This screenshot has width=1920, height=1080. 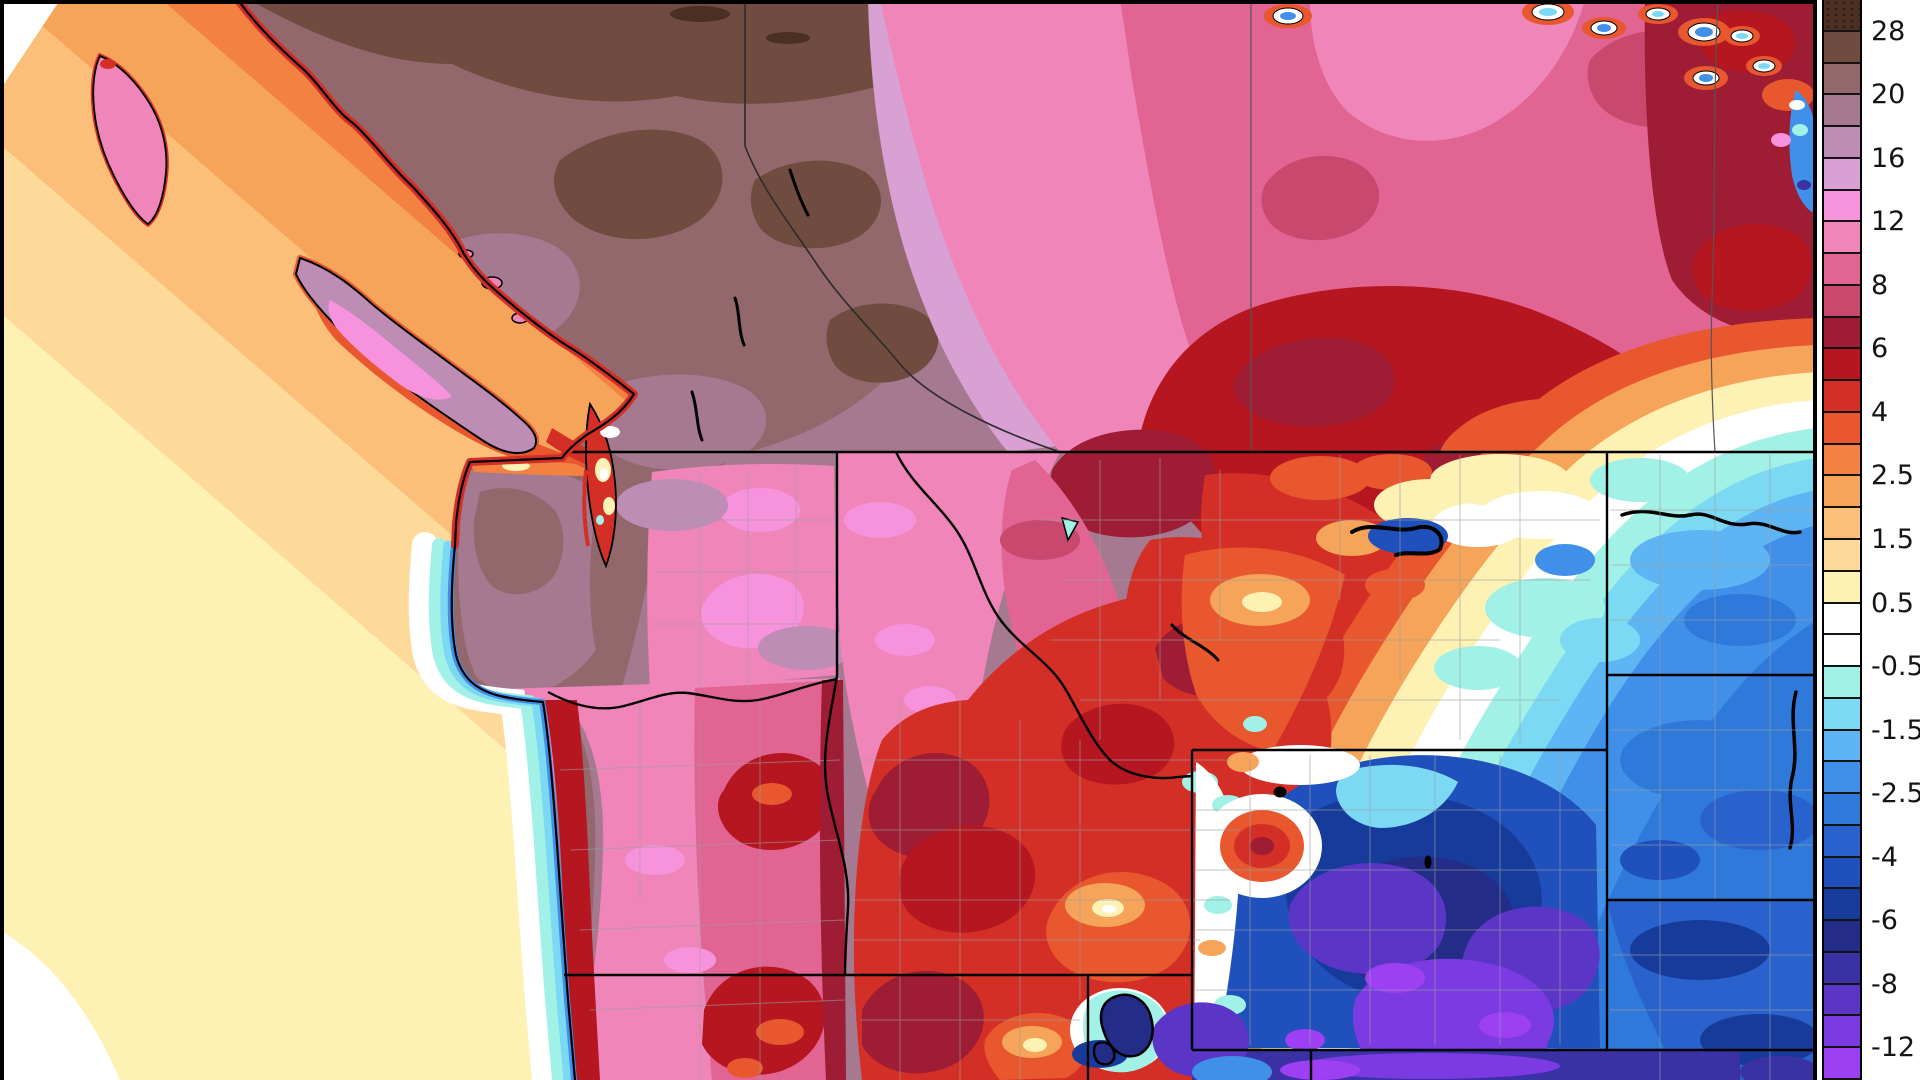 I want to click on colorbar-tick-label: 20, so click(x=1888, y=95).